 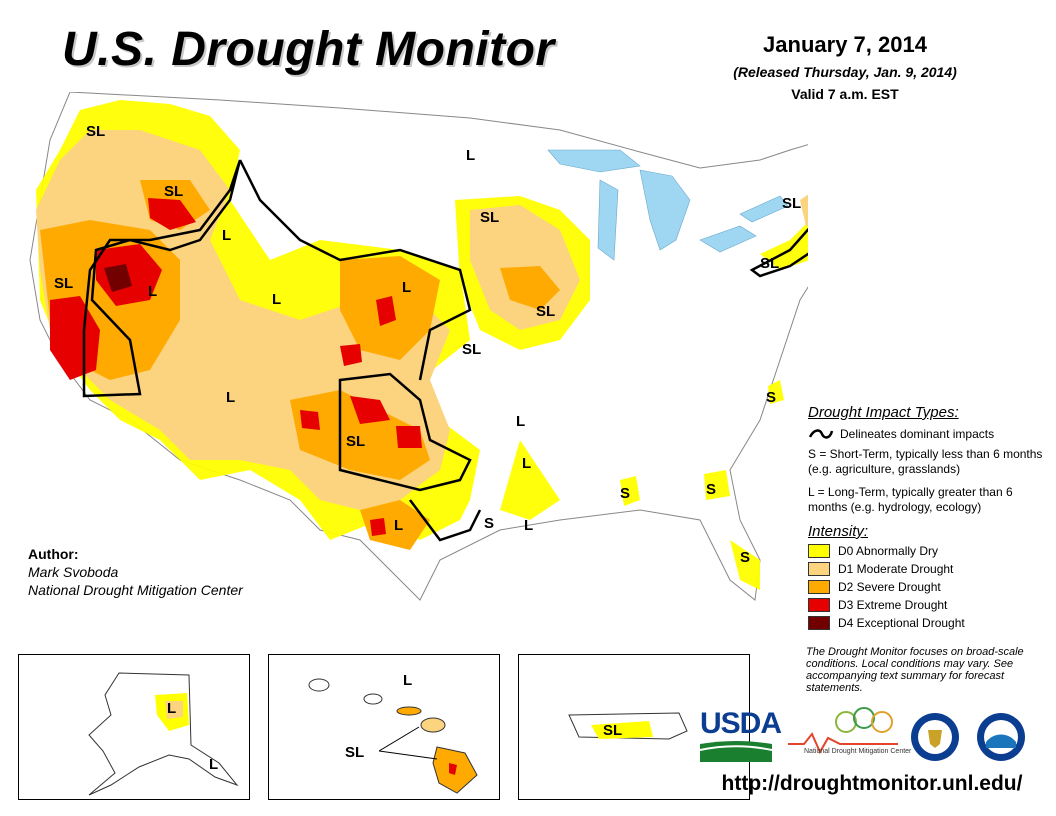 What do you see at coordinates (819, 569) in the screenshot?
I see `d1-swatch` at bounding box center [819, 569].